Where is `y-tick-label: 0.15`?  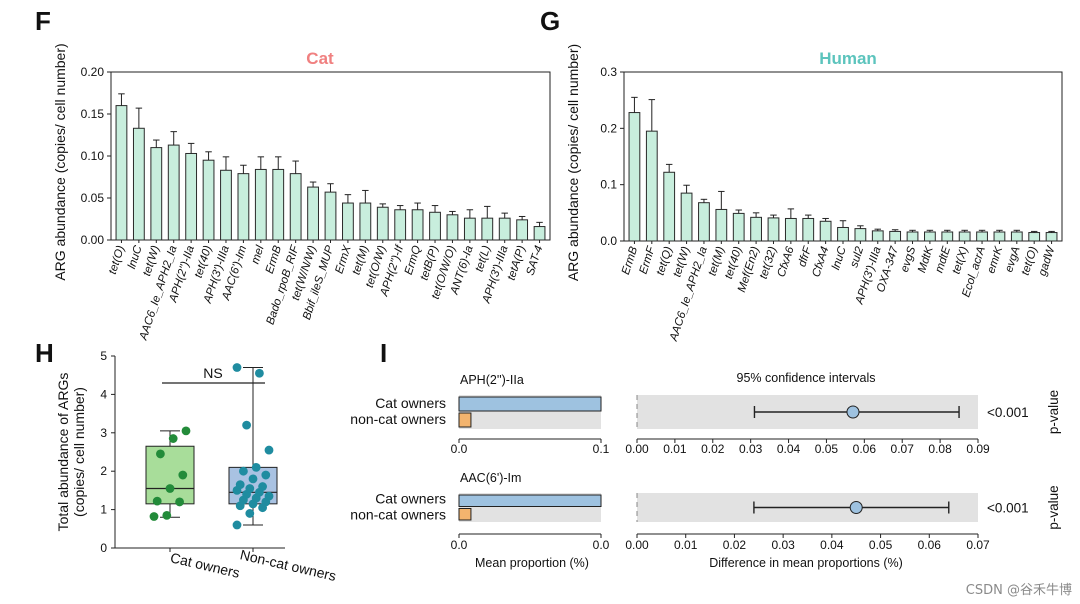
y-tick-label: 0.15 is located at coordinates (93, 114).